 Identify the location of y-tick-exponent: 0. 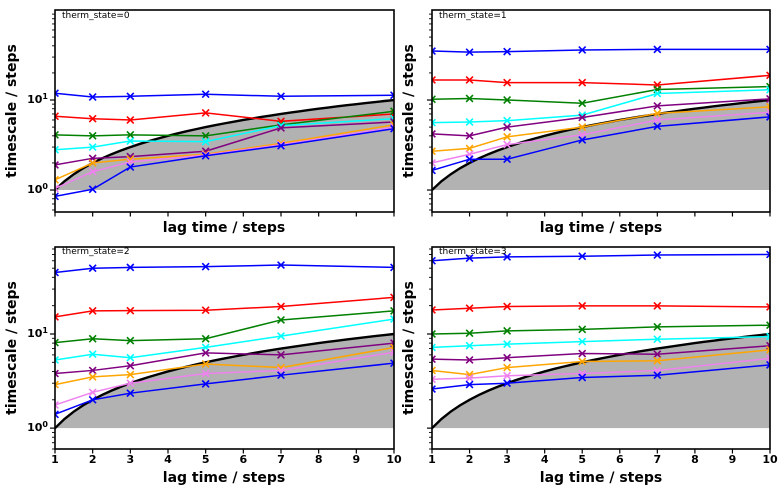
(45, 424).